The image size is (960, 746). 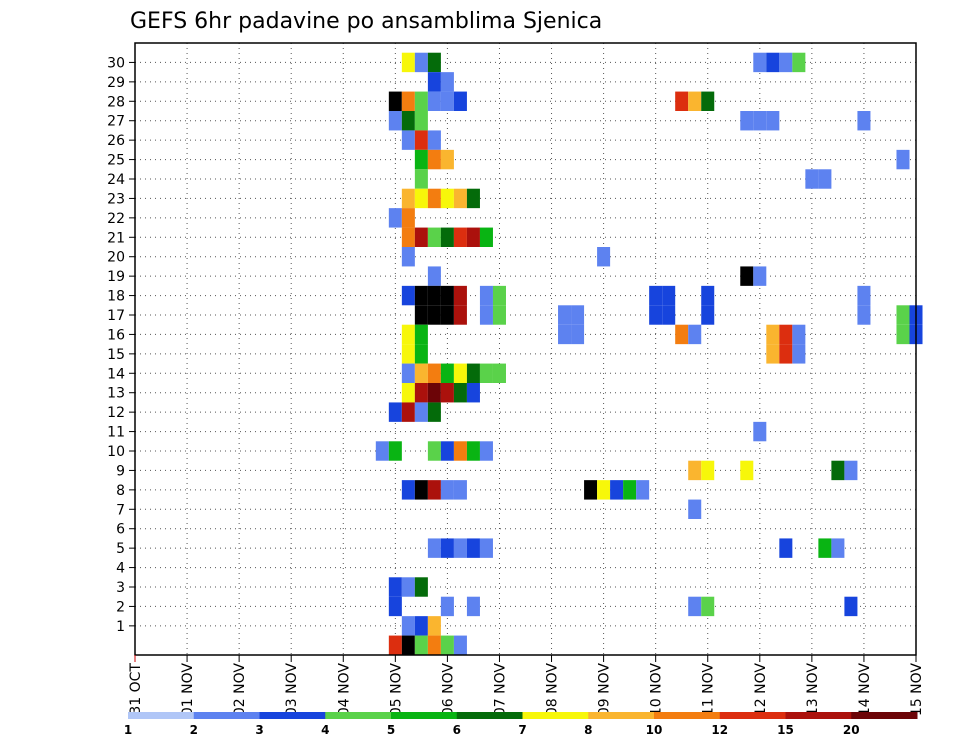 What do you see at coordinates (292, 690) in the screenshot?
I see `x-tick-label: 03 NOV` at bounding box center [292, 690].